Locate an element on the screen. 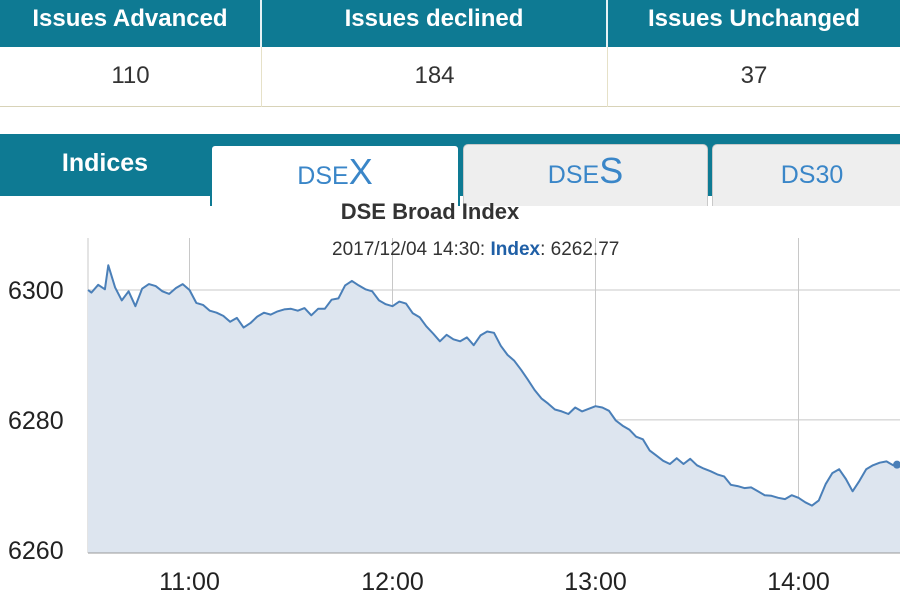  tab-dses: DSES is located at coordinates (585, 175).